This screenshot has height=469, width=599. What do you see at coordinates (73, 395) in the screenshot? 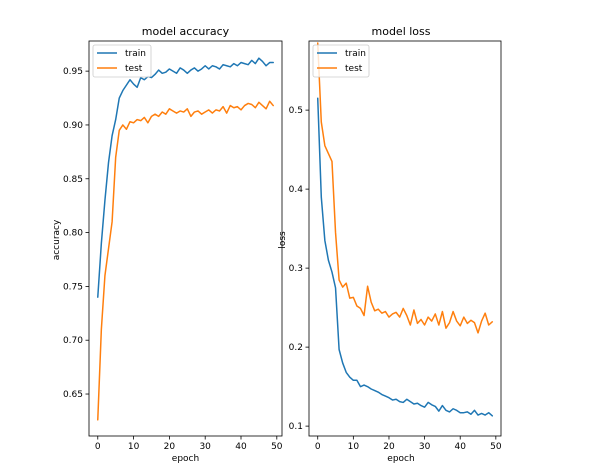
I see `y-tick-label: 0.65` at bounding box center [73, 395].